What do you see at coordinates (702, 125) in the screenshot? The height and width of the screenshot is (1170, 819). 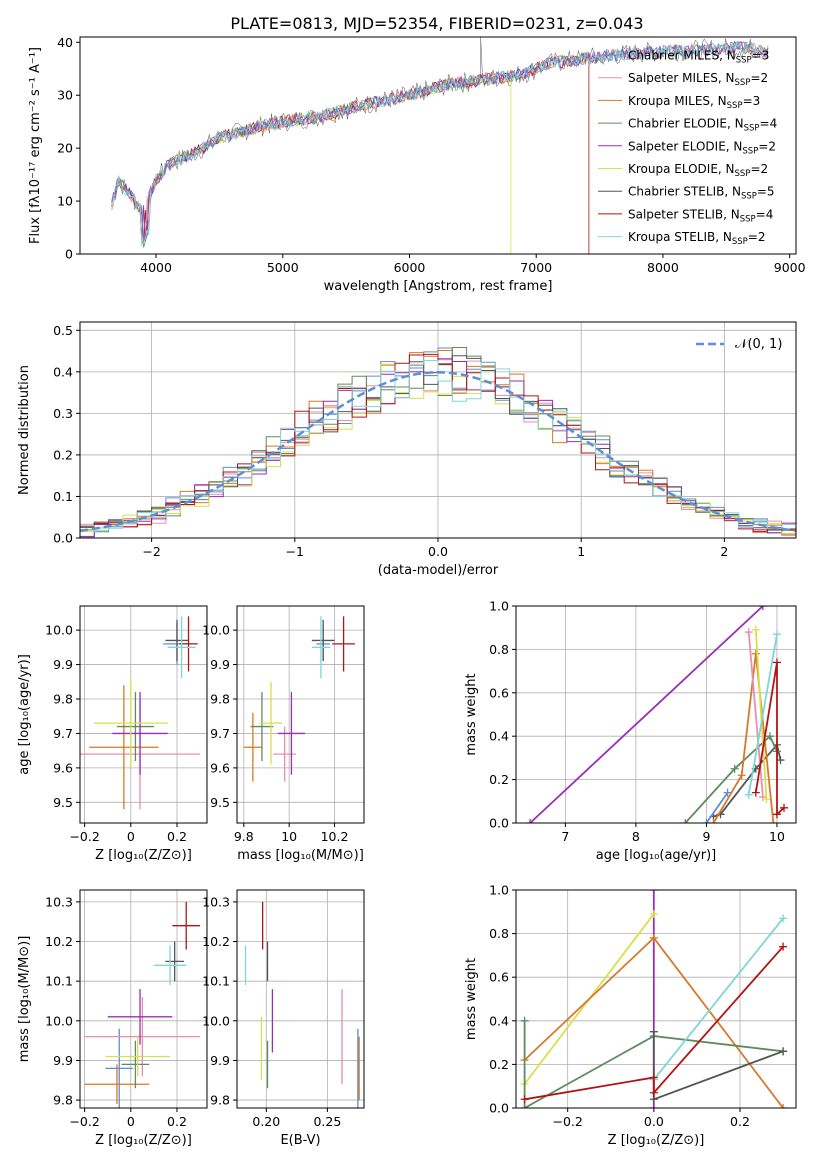 I see `legend-label: Chabrier ELODIE, NSSP=4` at bounding box center [702, 125].